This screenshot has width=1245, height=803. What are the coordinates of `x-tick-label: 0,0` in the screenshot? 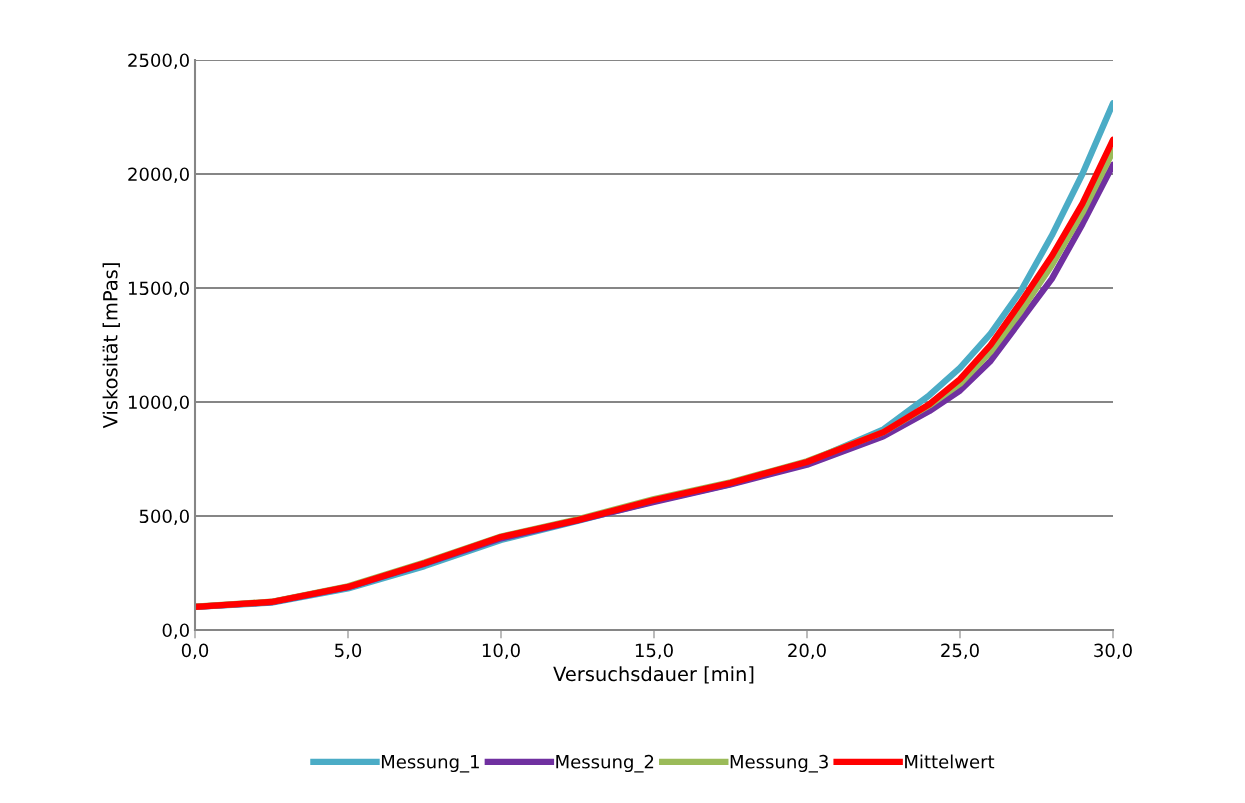 It's located at (195, 651).